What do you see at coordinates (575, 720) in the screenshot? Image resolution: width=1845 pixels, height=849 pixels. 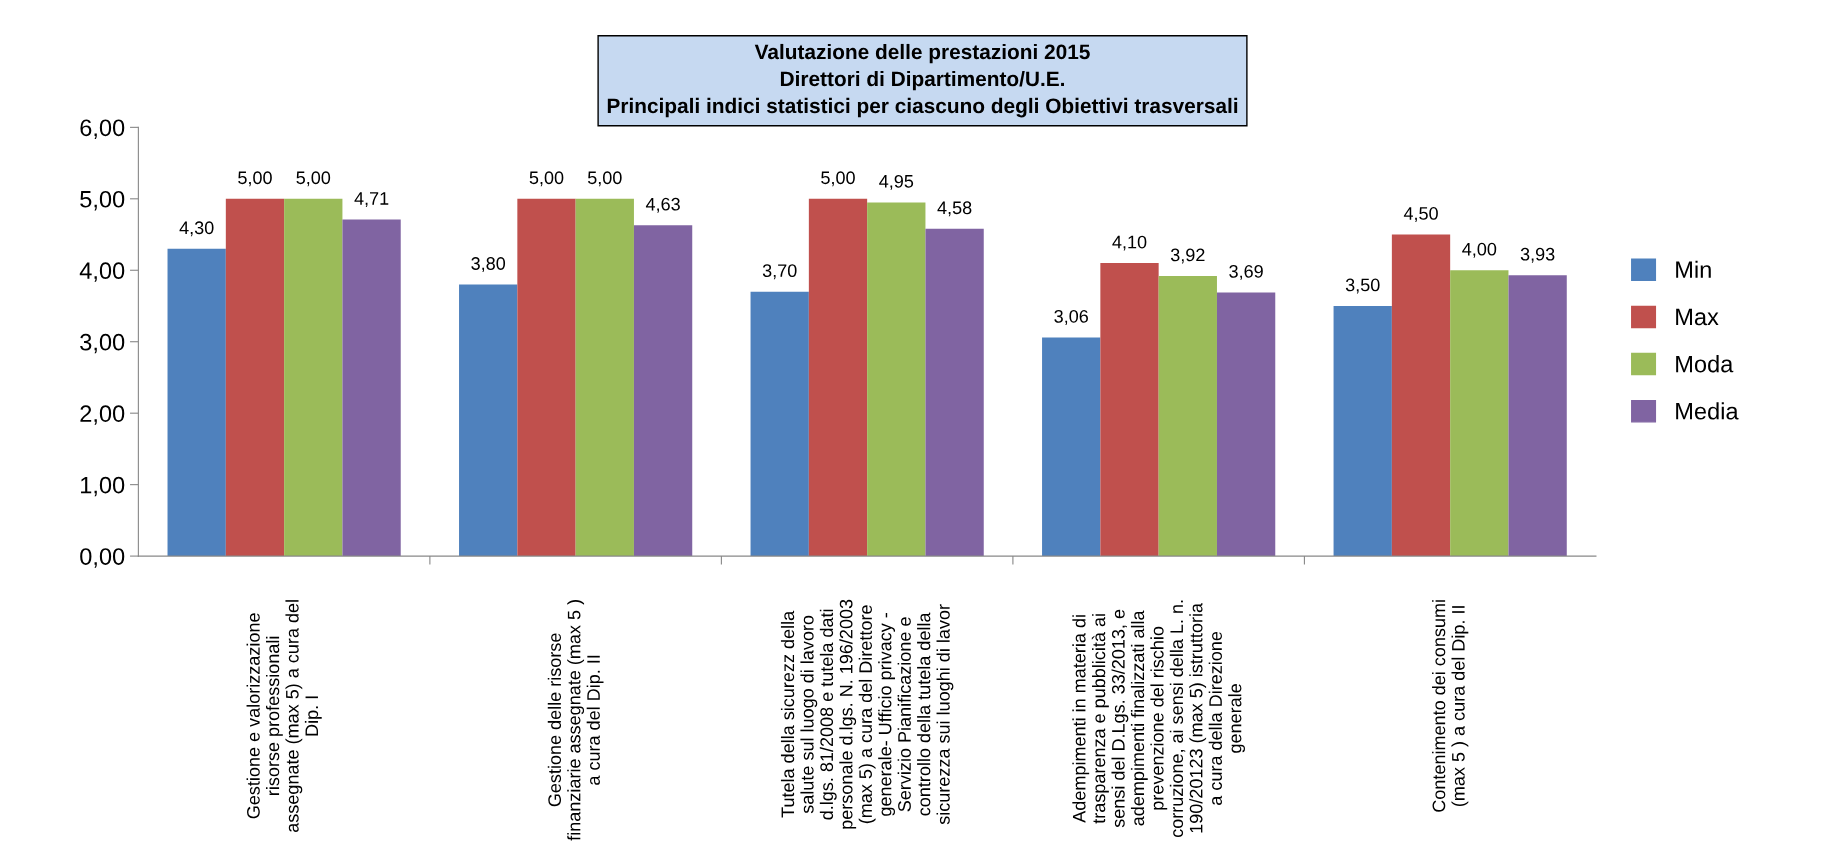 I see `x-tick-label: Gestione delle risorse finanziarie assegnate (max 5 ) a cura del Dip. II` at bounding box center [575, 720].